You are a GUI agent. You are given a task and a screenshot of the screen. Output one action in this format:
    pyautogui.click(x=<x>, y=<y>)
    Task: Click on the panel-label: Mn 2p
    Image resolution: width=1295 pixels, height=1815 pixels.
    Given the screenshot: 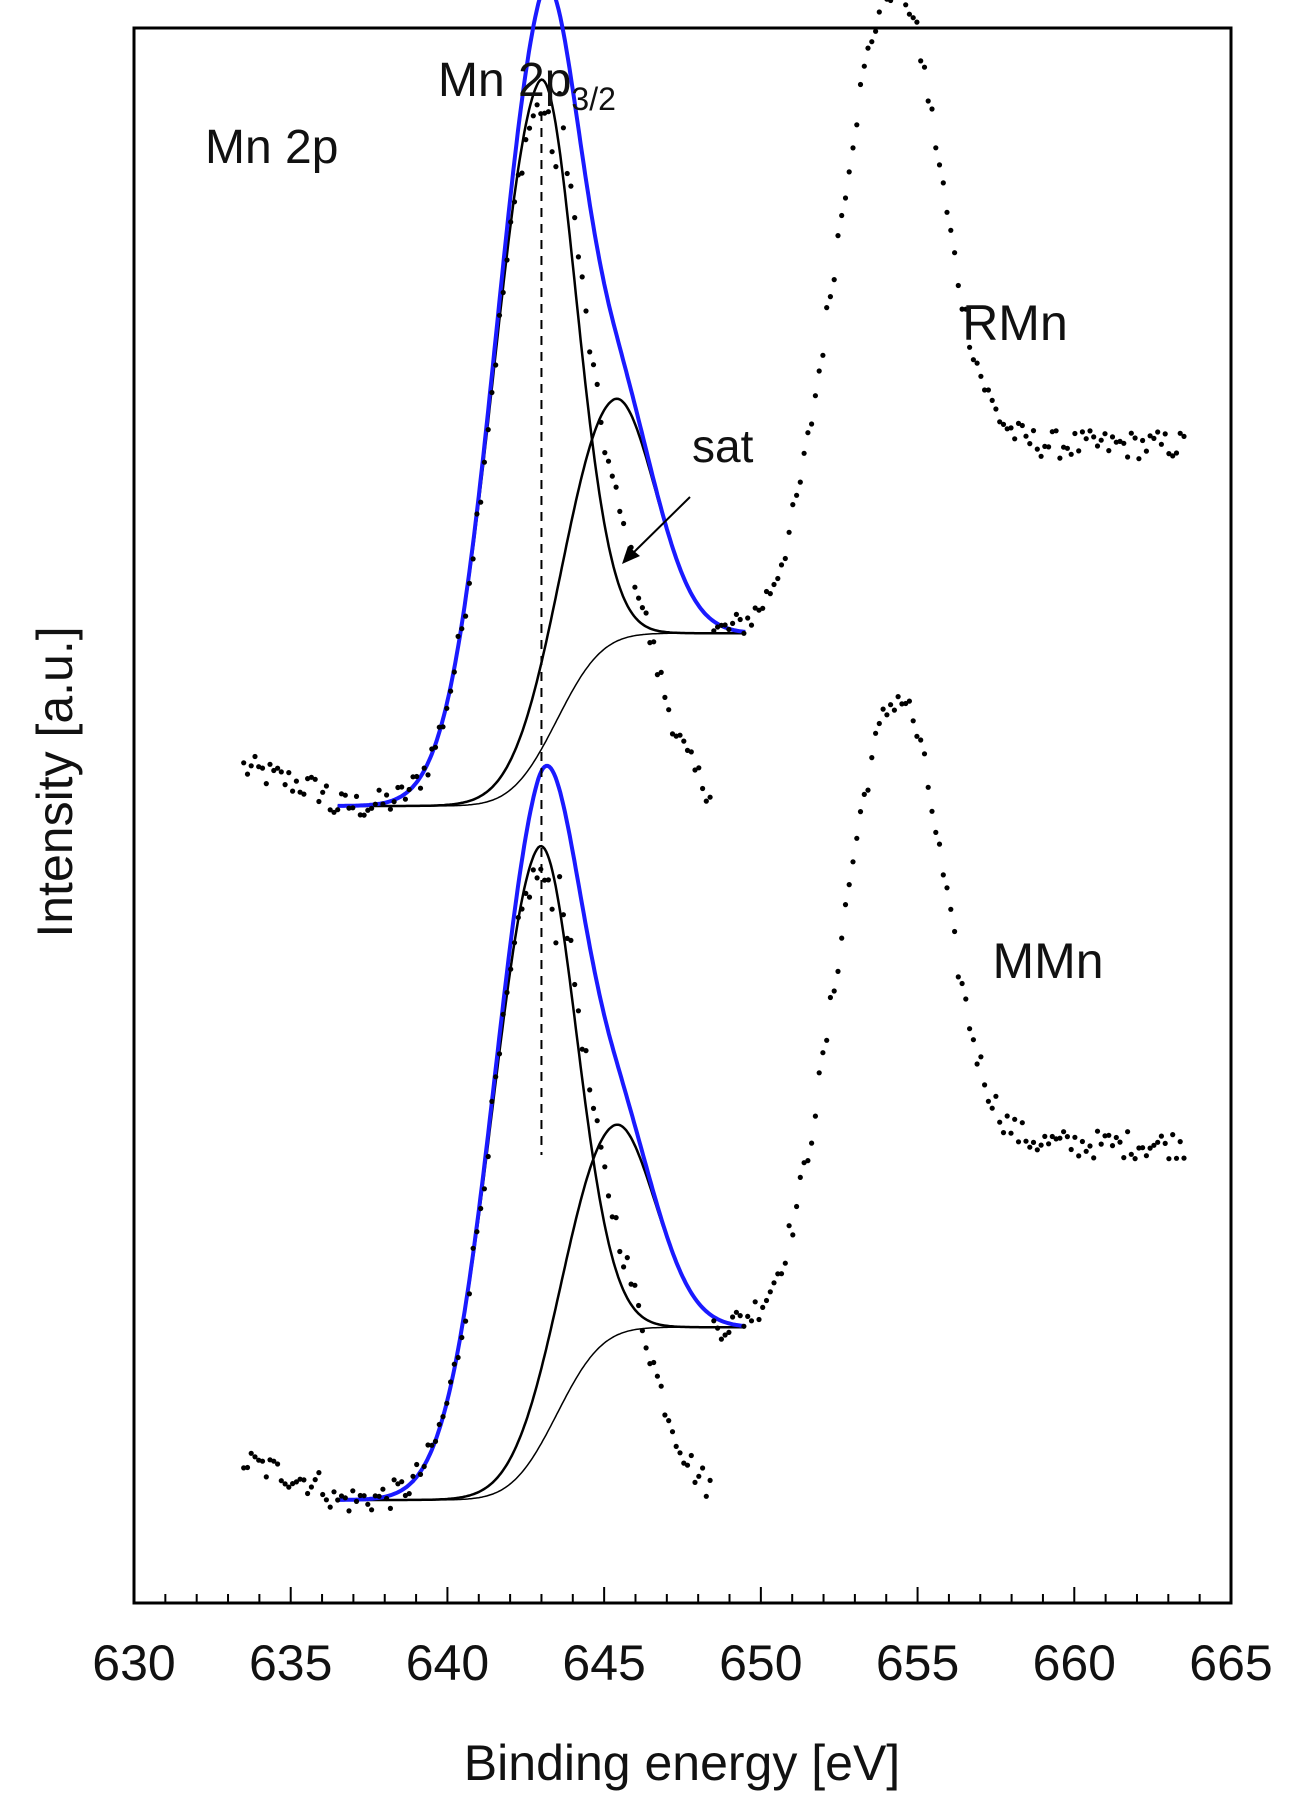 What is the action you would take?
    pyautogui.click(x=271, y=147)
    